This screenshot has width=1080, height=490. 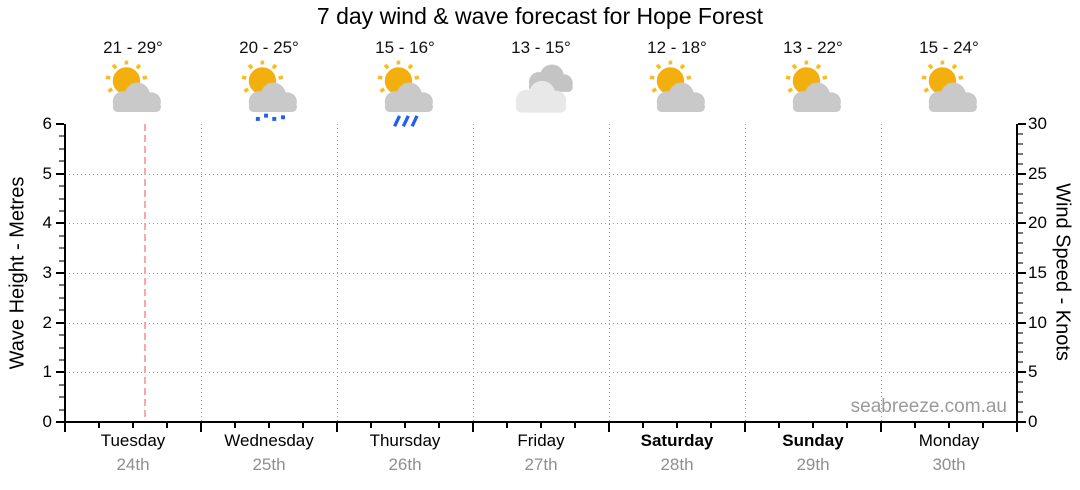 I want to click on wave-height-tick-label: 1, so click(x=47, y=372).